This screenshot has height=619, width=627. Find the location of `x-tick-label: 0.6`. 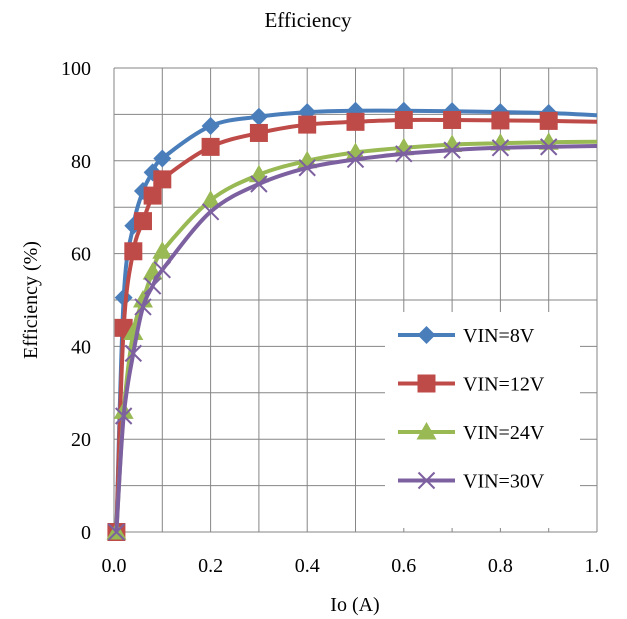

x-tick-label: 0.6 is located at coordinates (403, 566).